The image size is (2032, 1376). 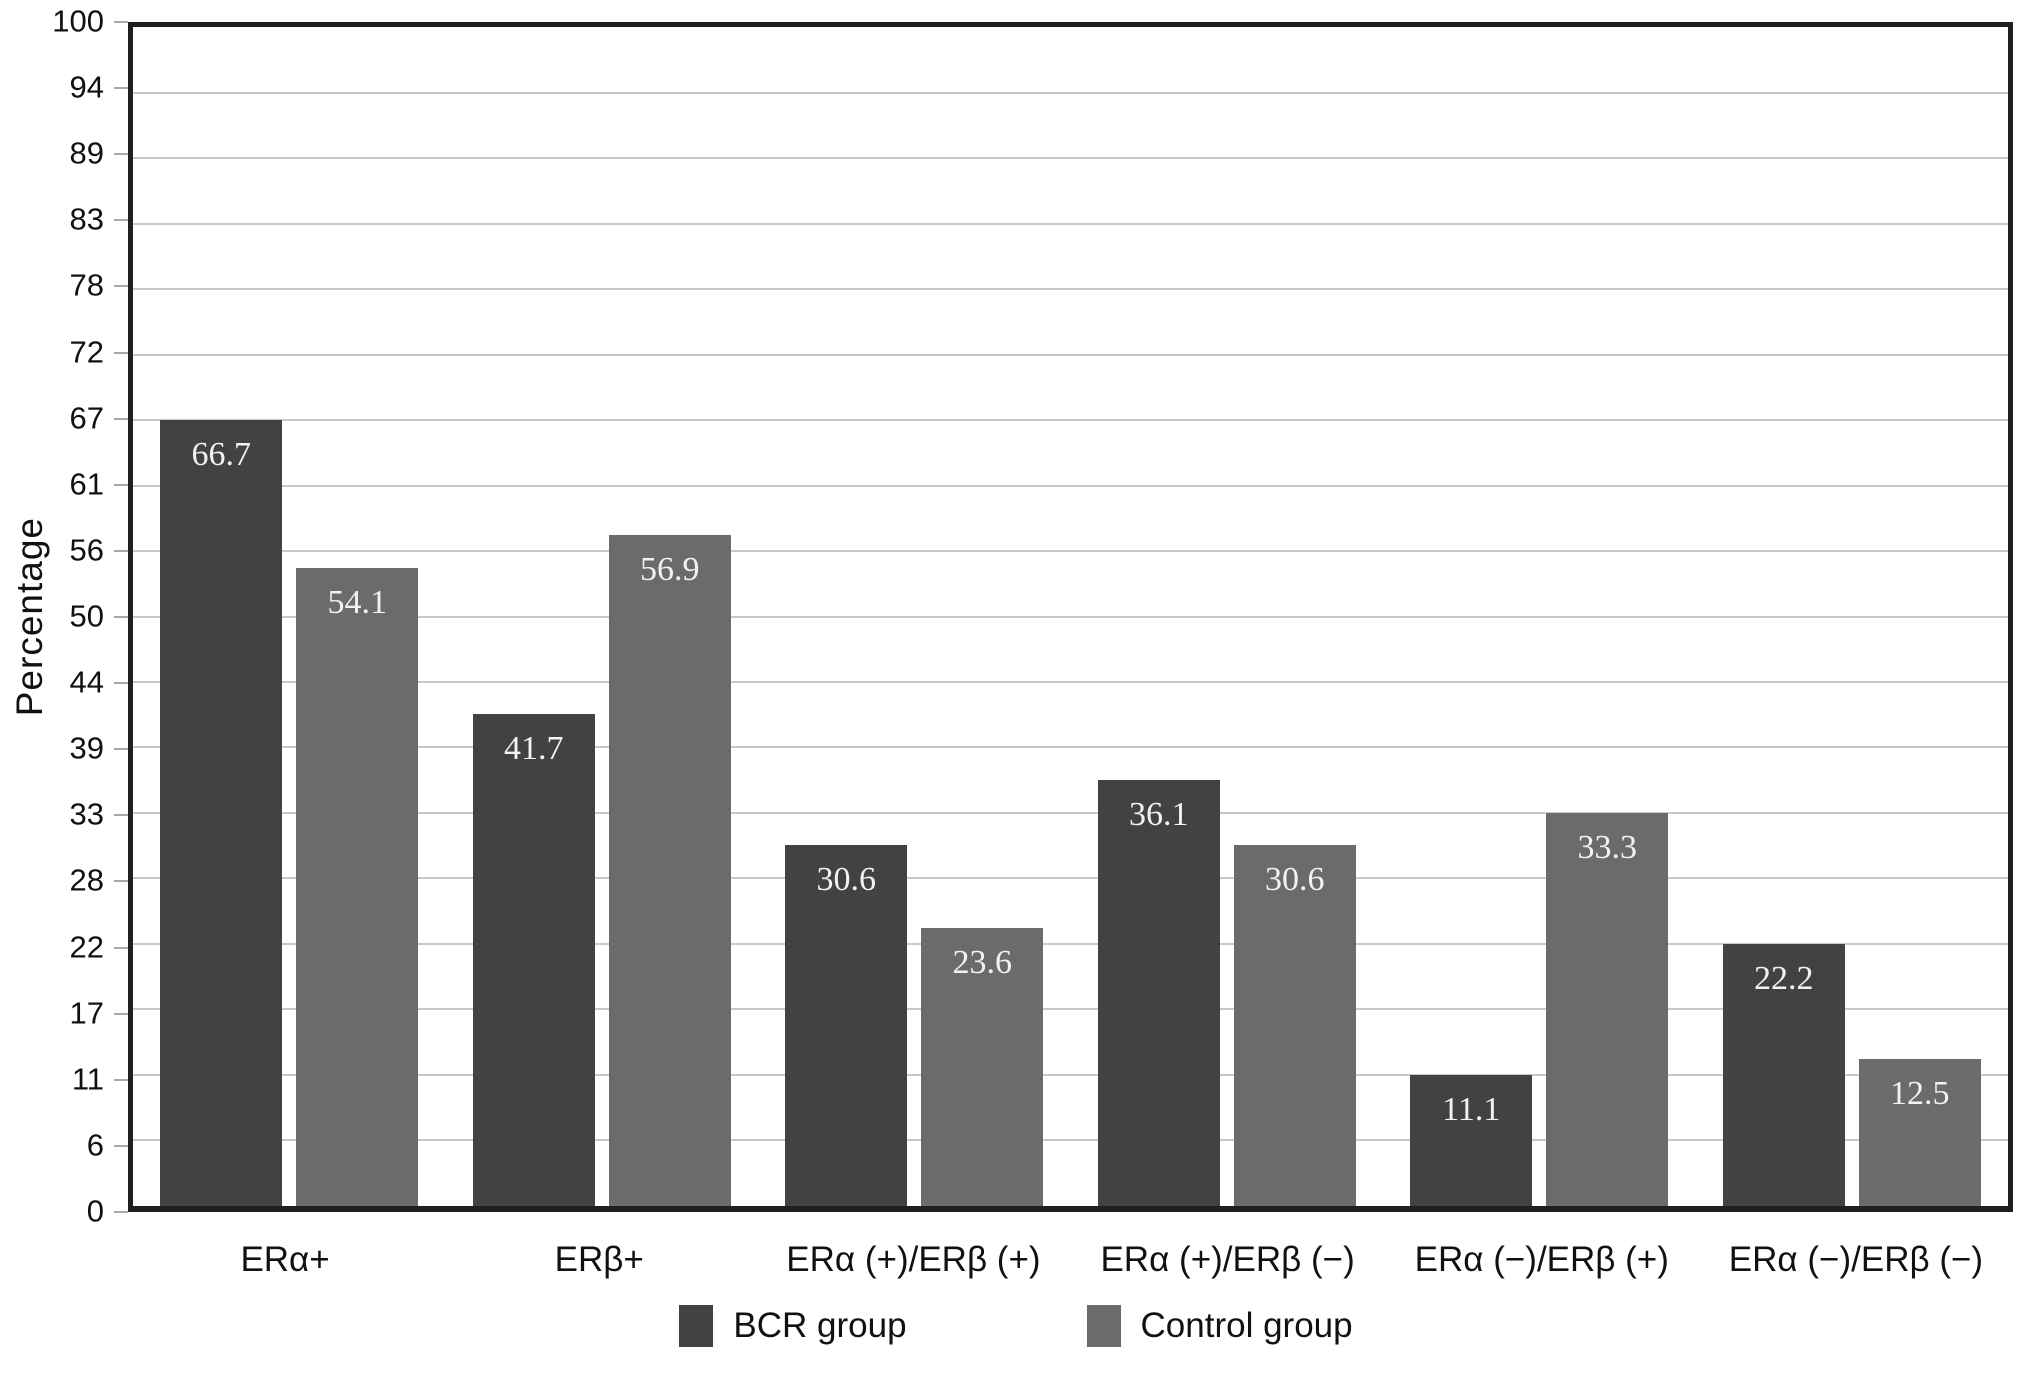 What do you see at coordinates (86, 880) in the screenshot?
I see `y-tick-label: 28` at bounding box center [86, 880].